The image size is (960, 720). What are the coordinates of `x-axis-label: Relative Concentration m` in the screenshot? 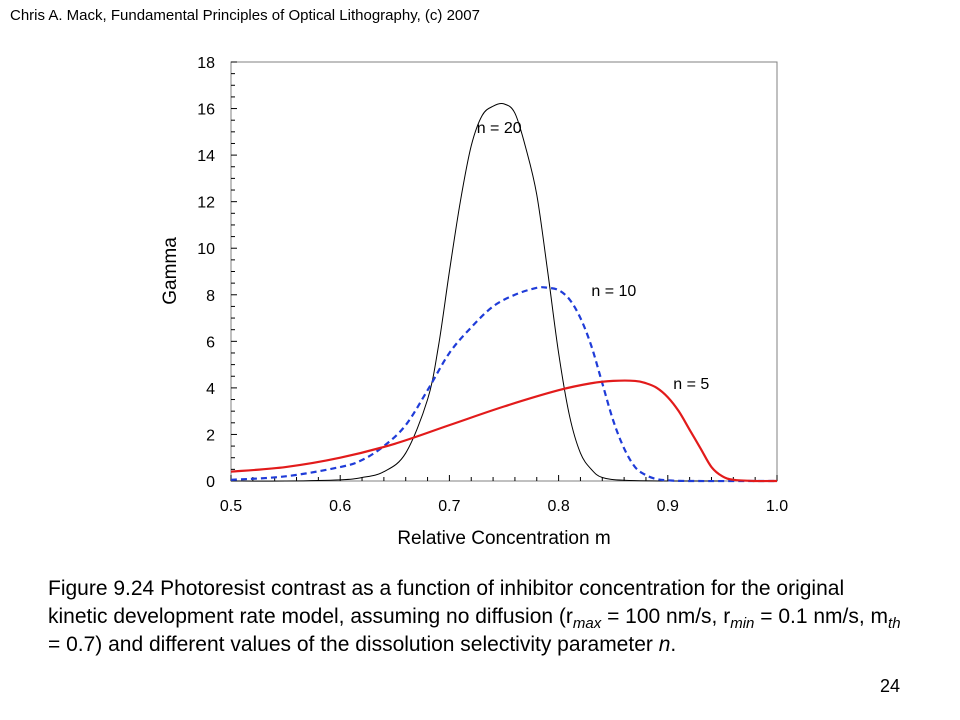 It's located at (503, 538).